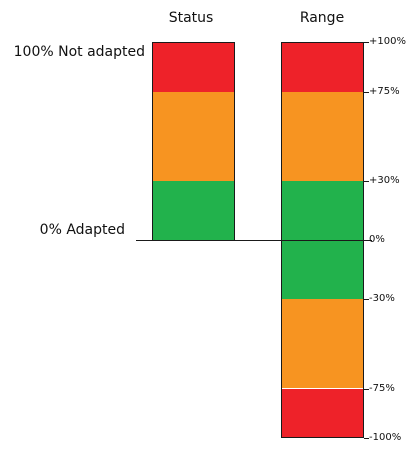 The height and width of the screenshot is (457, 418). What do you see at coordinates (254, 240) in the screenshot?
I see `zero-baseline` at bounding box center [254, 240].